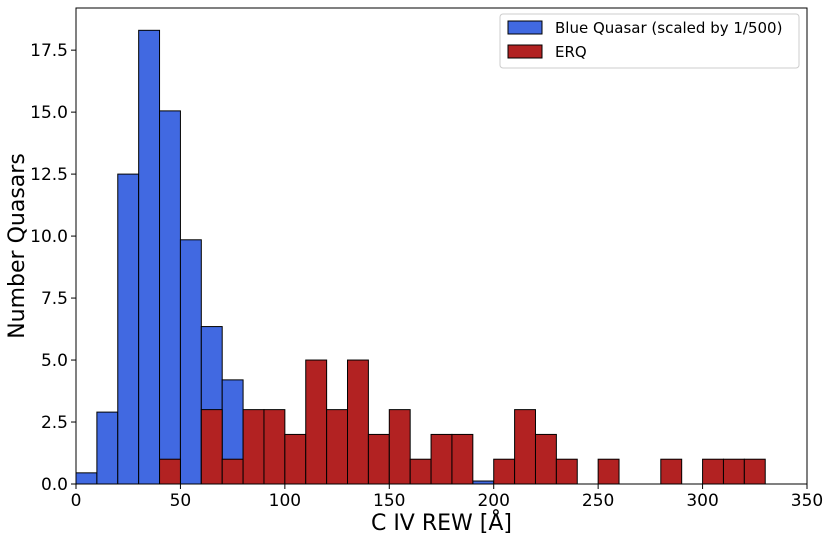  I want to click on y-tick-label: 15.0, so click(49, 113).